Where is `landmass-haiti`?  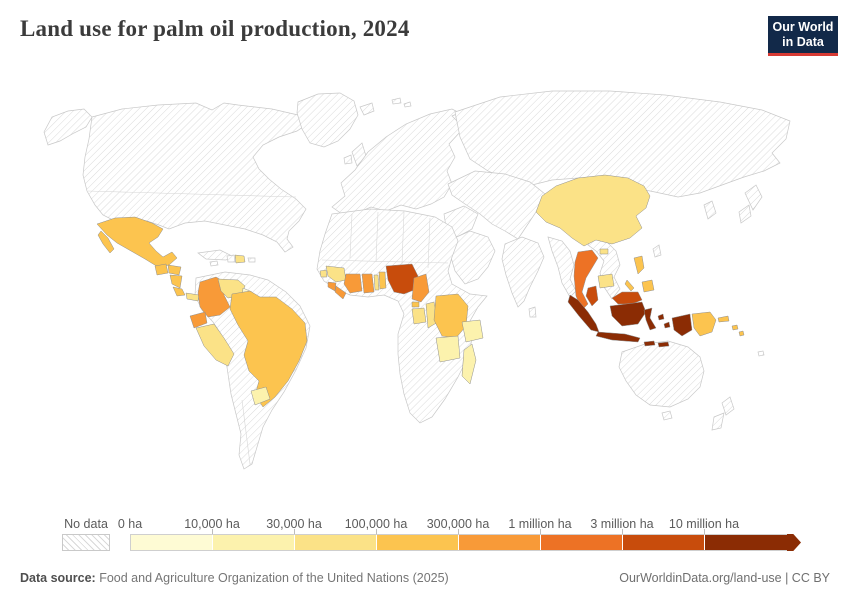
landmass-haiti is located at coordinates (231, 258).